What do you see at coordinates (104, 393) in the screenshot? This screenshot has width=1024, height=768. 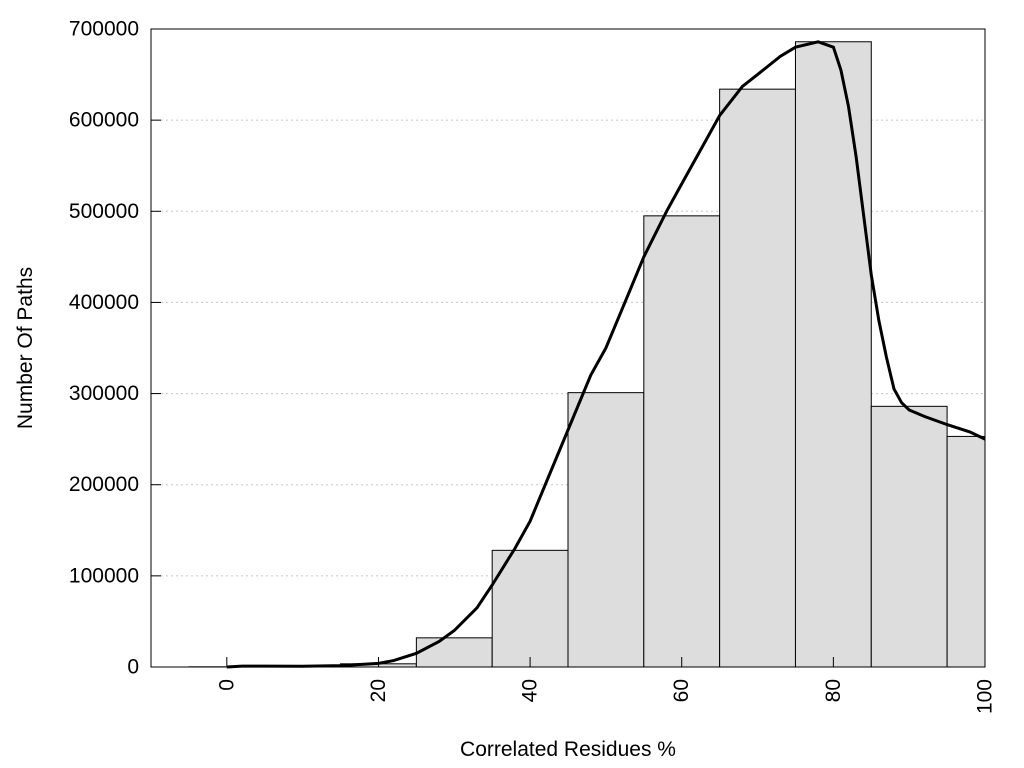 I see `y-tick-label: 300000` at bounding box center [104, 393].